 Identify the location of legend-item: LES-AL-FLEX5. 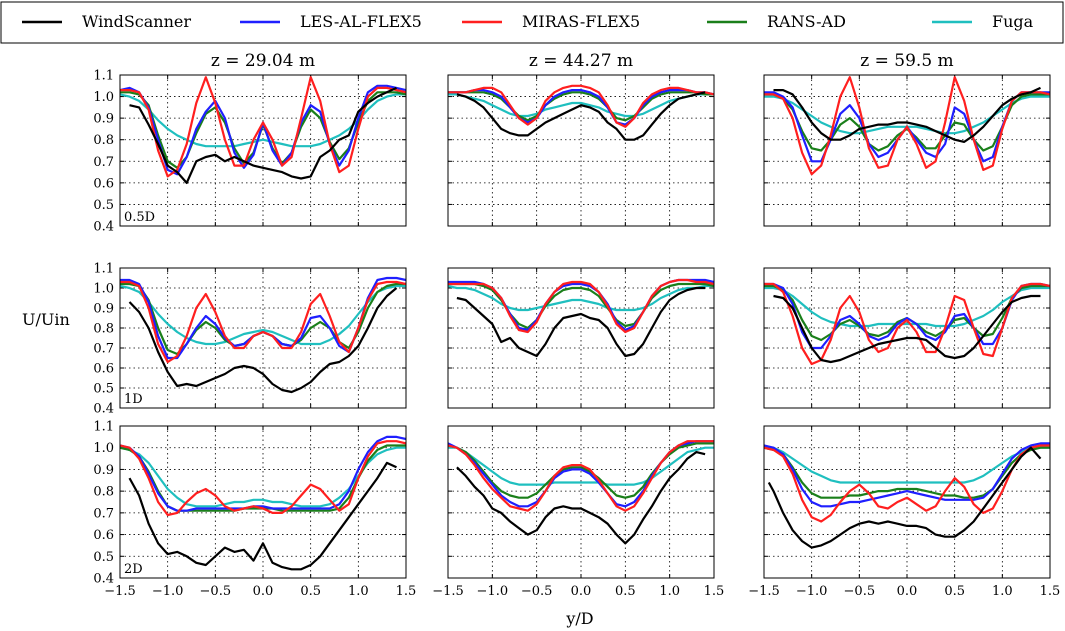
(331, 21).